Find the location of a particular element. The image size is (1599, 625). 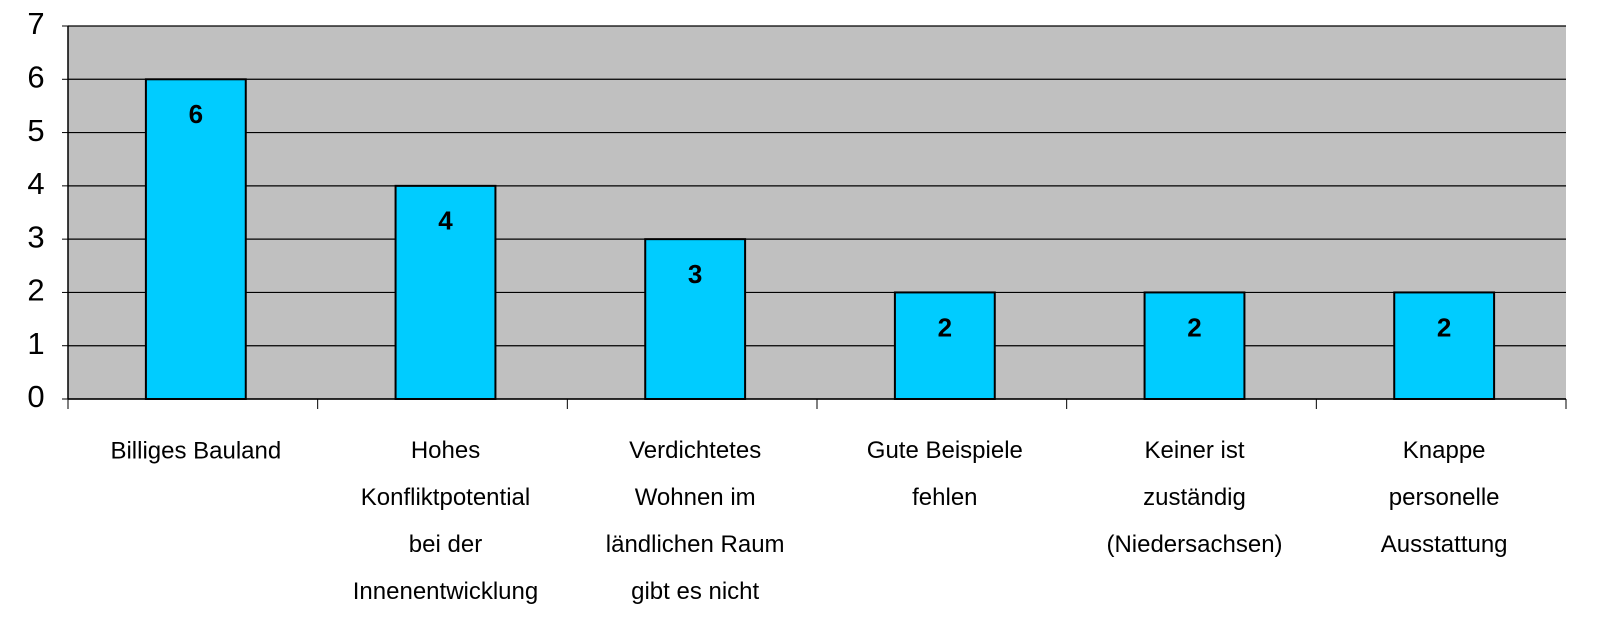

y-tick-label: 2 is located at coordinates (35, 290).